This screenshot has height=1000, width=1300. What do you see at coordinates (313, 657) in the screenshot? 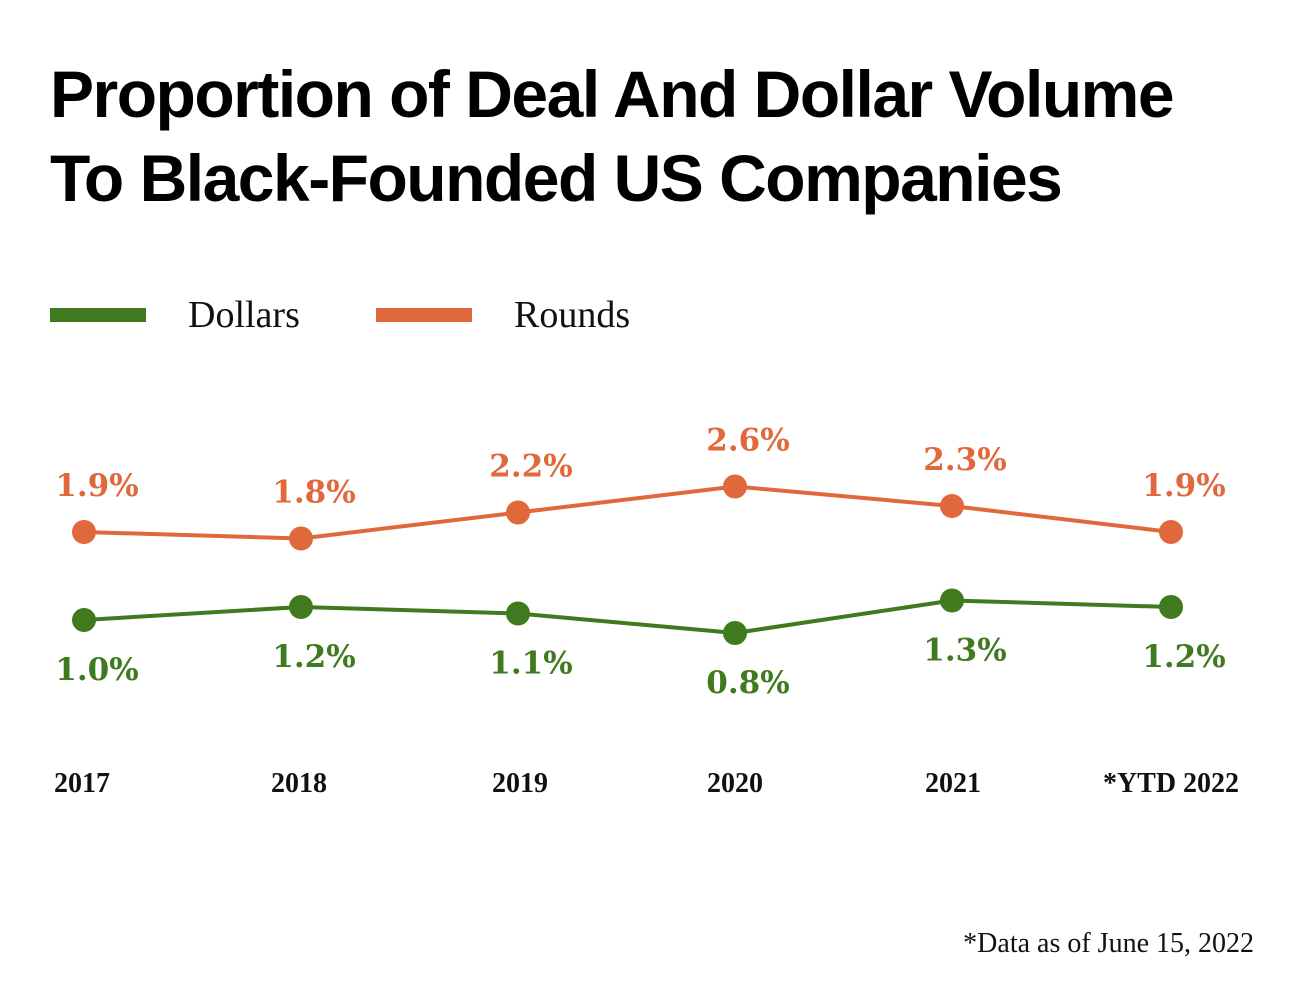
I see `data-label-dollars-1: 1.2%` at bounding box center [313, 657].